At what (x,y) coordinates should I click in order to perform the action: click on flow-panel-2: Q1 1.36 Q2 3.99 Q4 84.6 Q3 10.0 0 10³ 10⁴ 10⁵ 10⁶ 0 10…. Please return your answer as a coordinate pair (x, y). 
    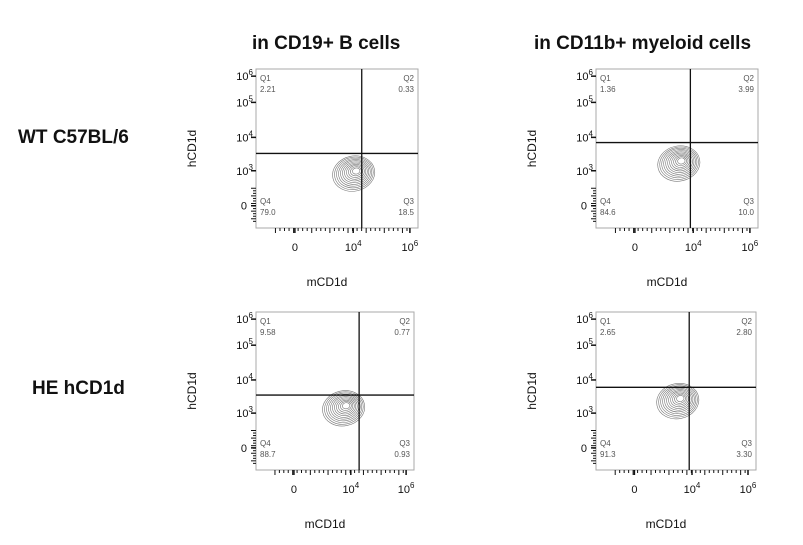
    Looking at the image, I should click on (642, 178).